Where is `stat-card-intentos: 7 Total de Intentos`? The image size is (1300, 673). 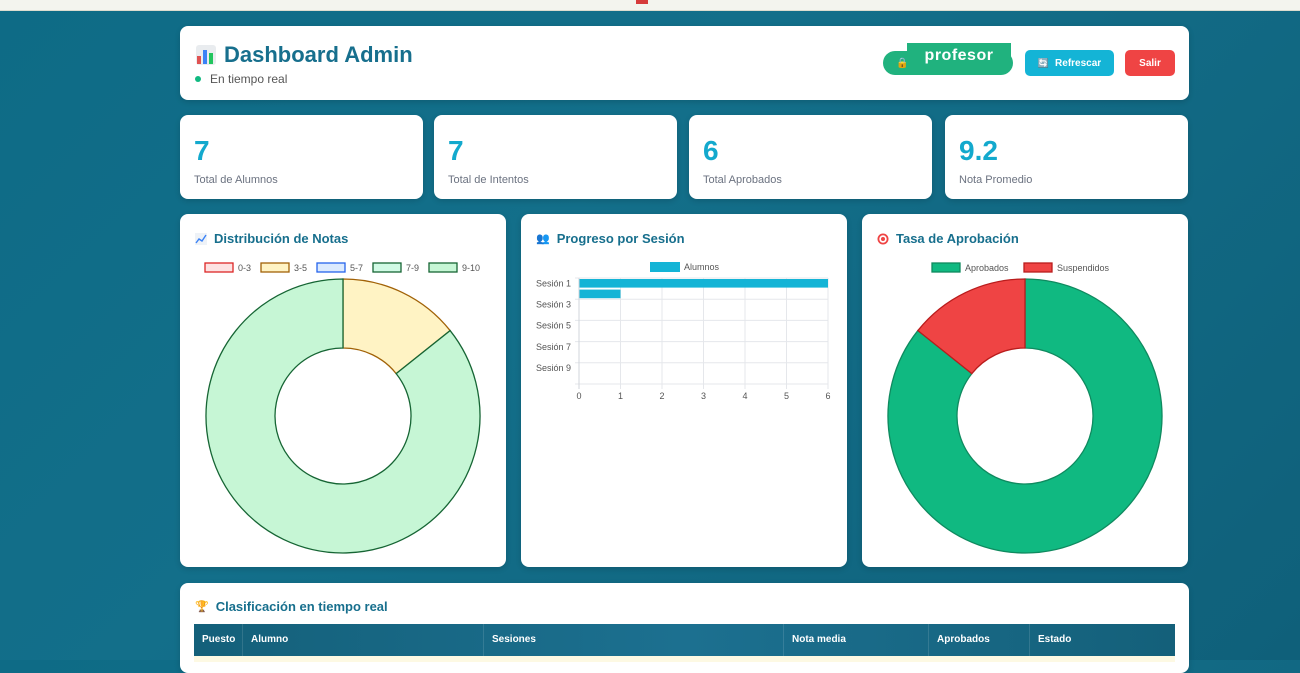 stat-card-intentos: 7 Total de Intentos is located at coordinates (555, 157).